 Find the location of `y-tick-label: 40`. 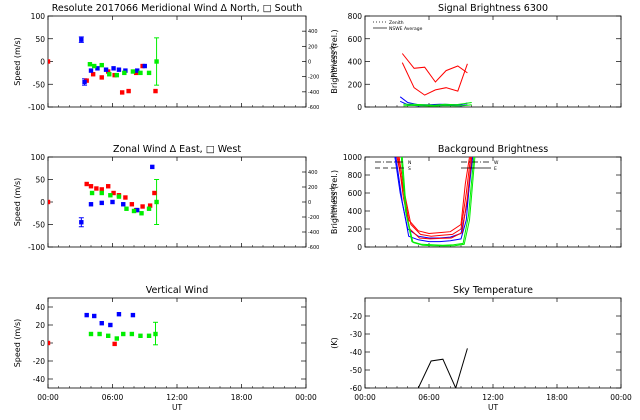

y-tick-label: 40 is located at coordinates (40, 307).